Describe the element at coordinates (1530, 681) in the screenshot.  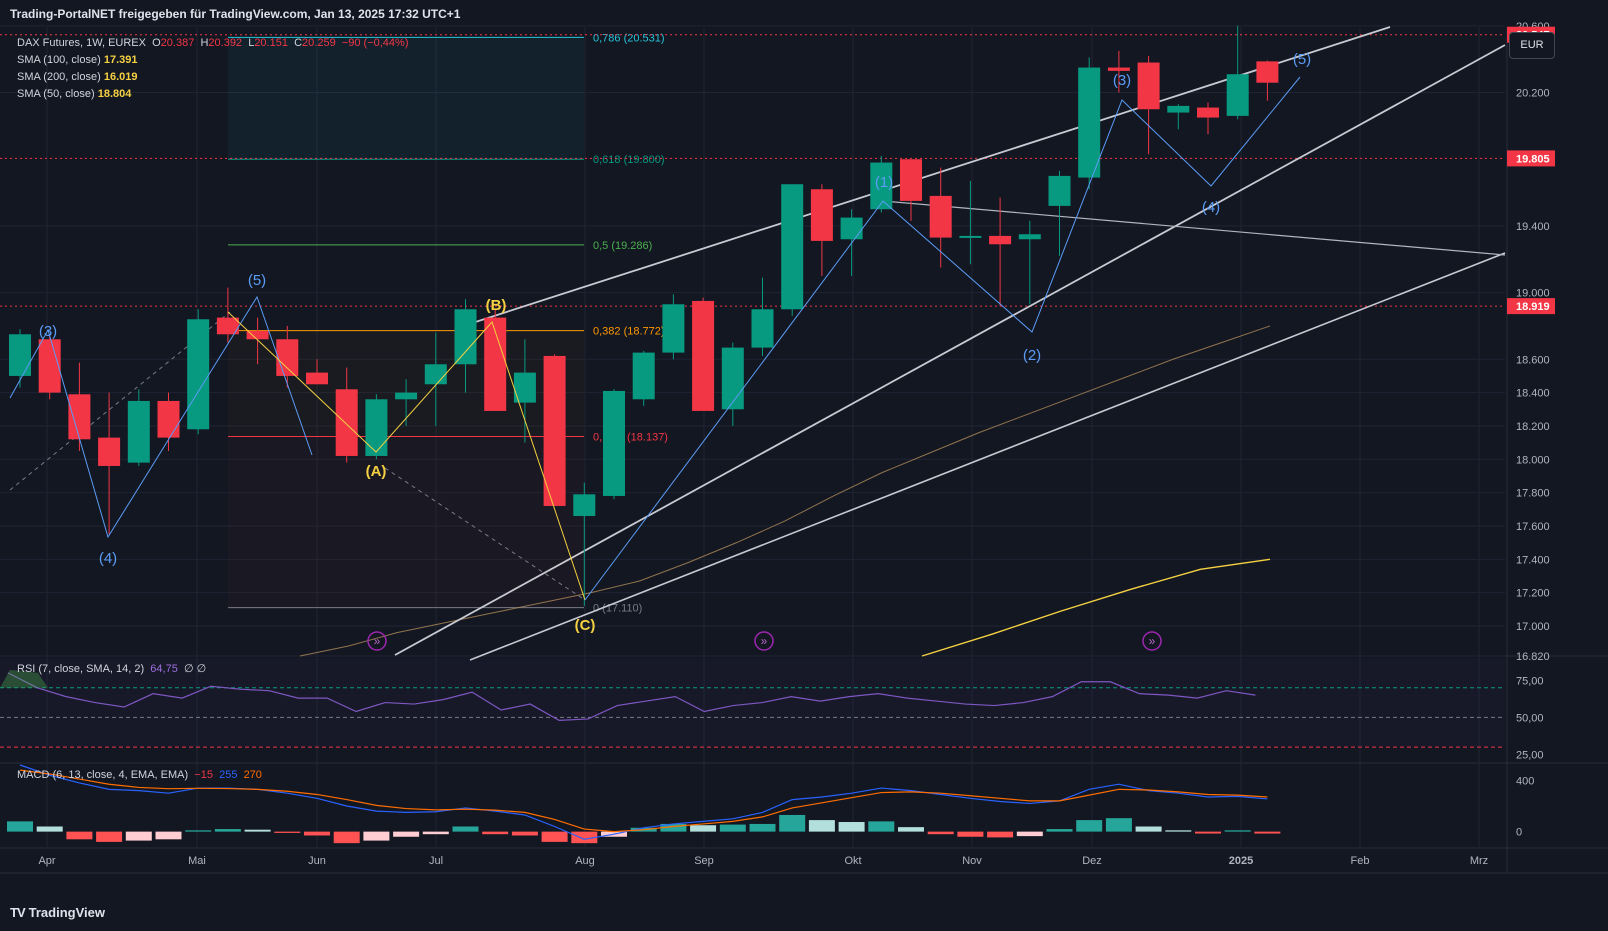
I see `rsi-tick-label: 75,00` at that location.